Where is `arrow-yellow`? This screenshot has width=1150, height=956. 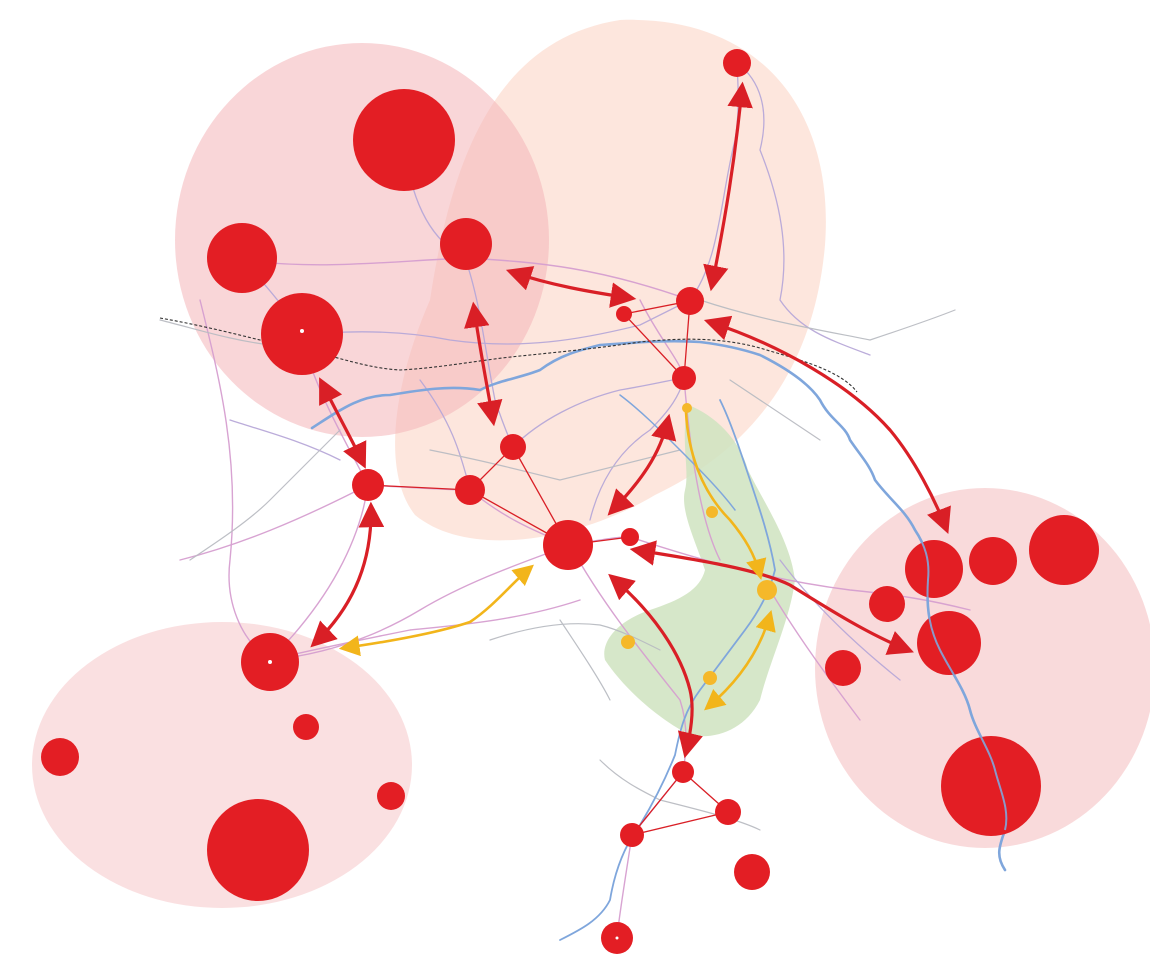 arrow-yellow is located at coordinates (725, 495).